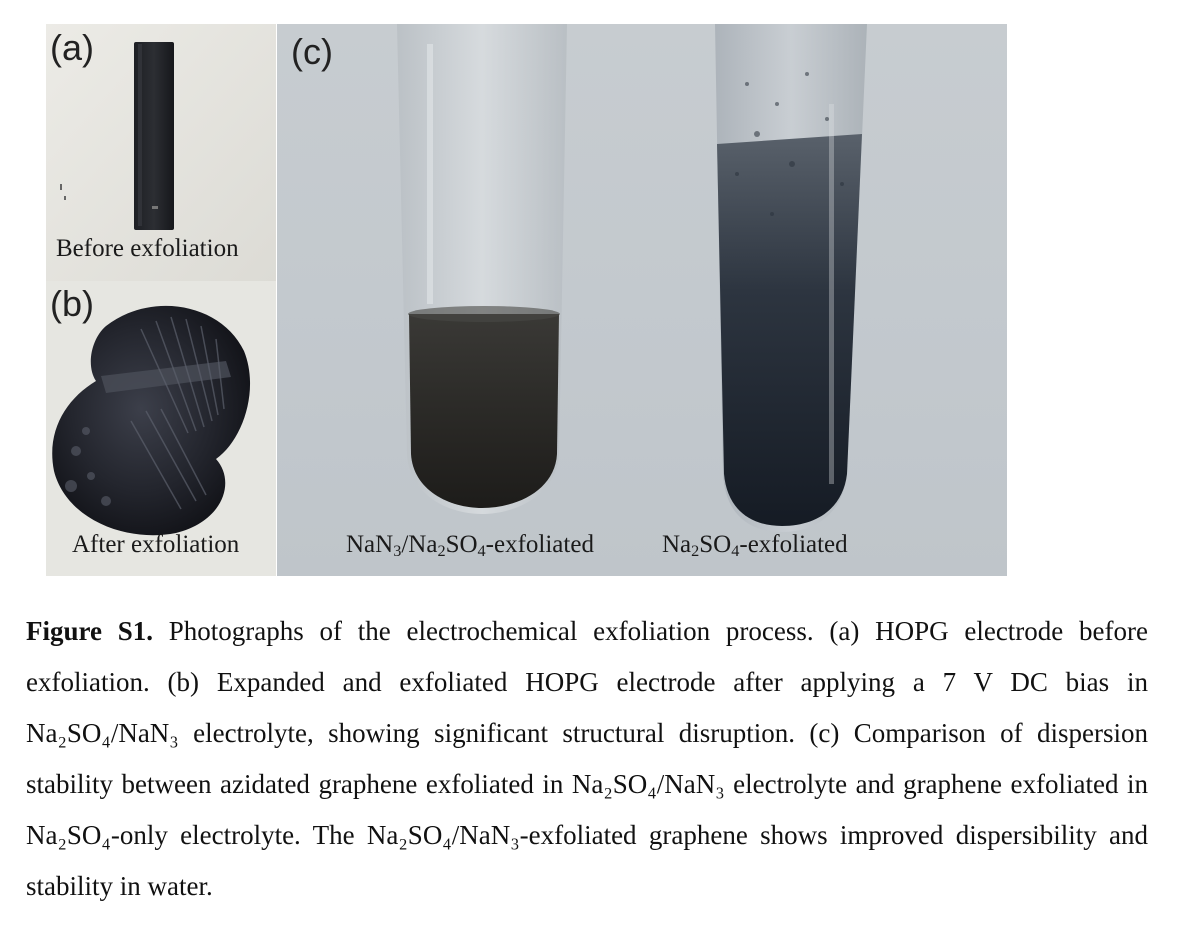 This screenshot has width=1200, height=928. I want to click on panel-b-label: (b), so click(72, 303).